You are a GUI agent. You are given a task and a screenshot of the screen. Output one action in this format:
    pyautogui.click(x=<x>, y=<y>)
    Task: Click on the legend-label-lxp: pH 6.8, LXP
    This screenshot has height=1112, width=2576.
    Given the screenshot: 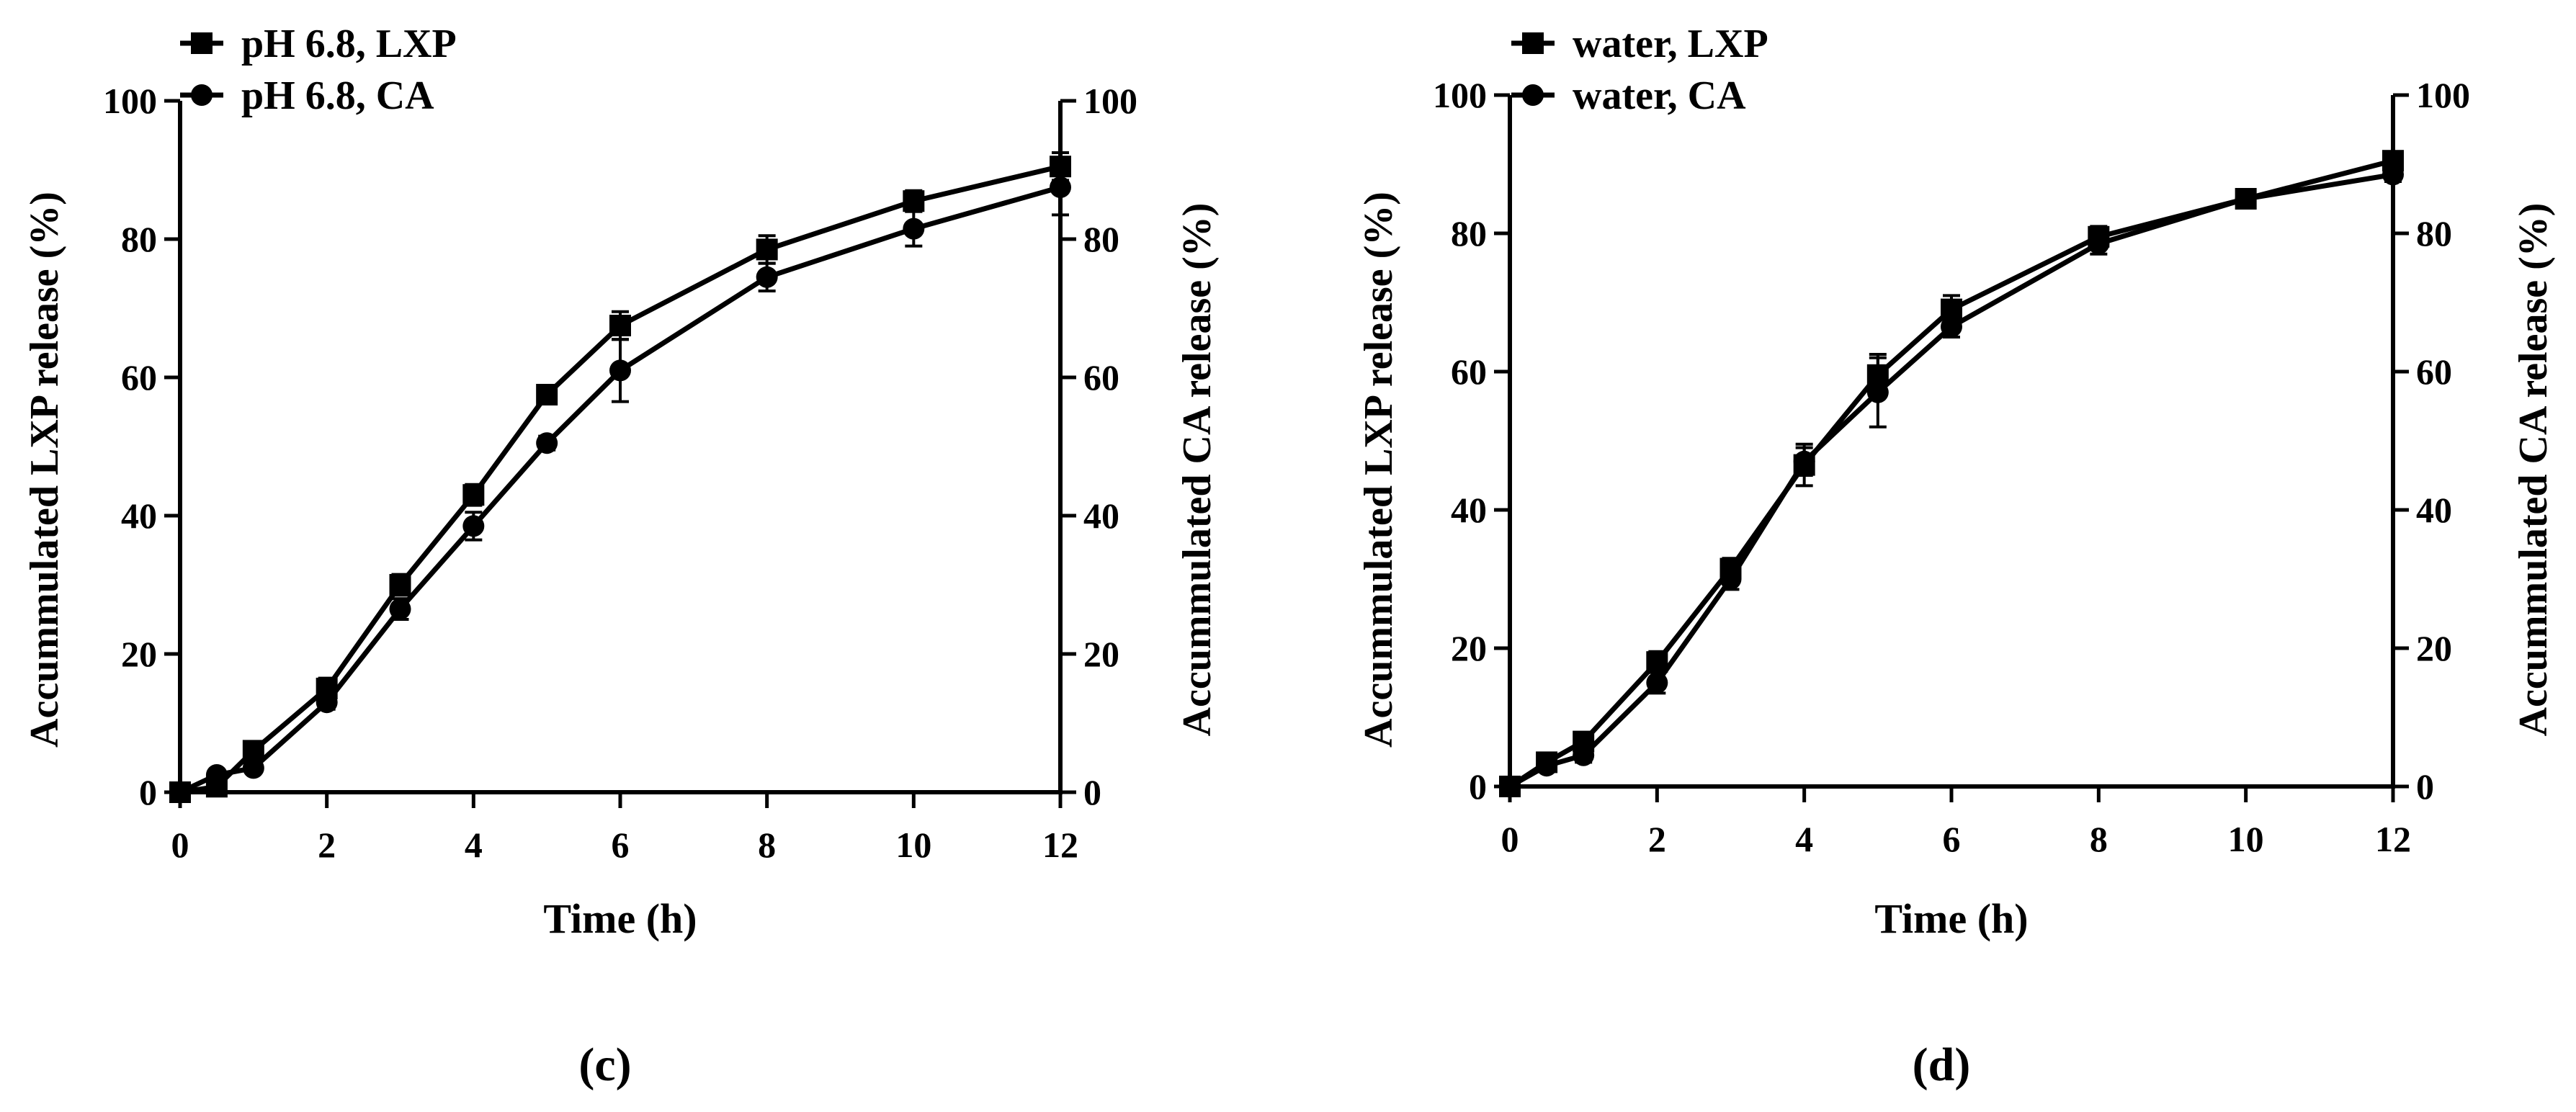 What is the action you would take?
    pyautogui.click(x=349, y=44)
    